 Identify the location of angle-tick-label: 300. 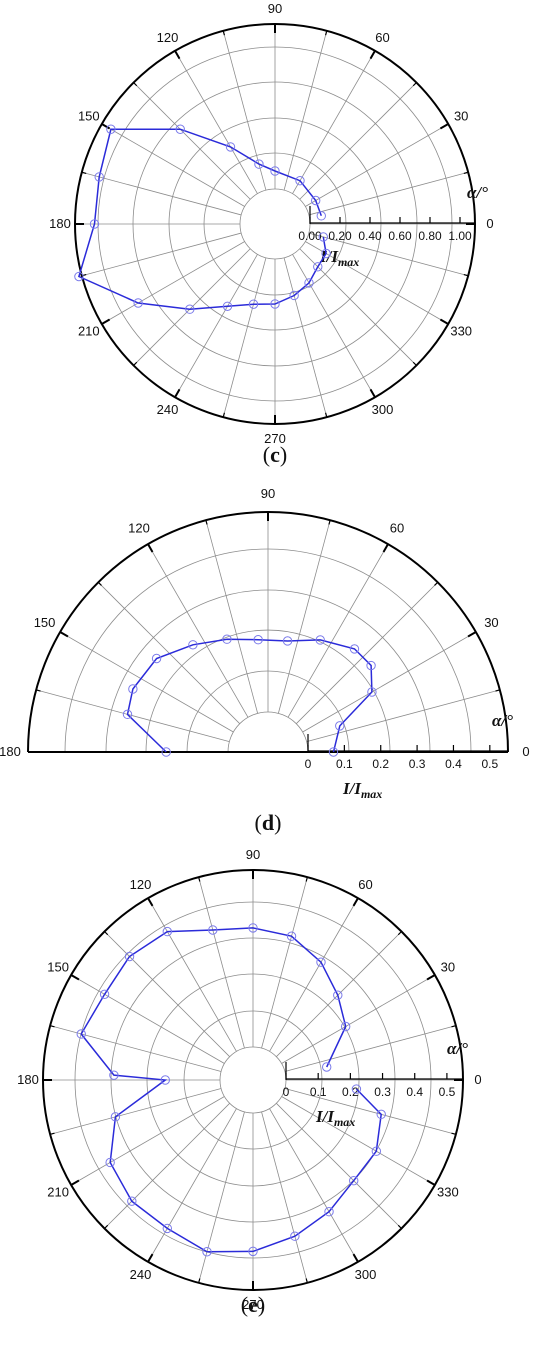
(366, 1274).